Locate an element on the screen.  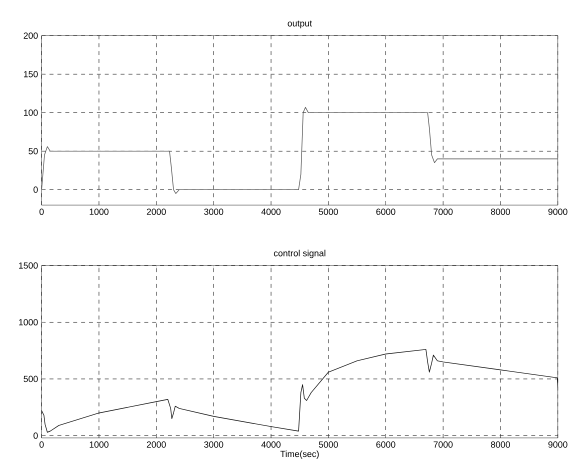
y-tick-label: 1000 is located at coordinates (28, 322).